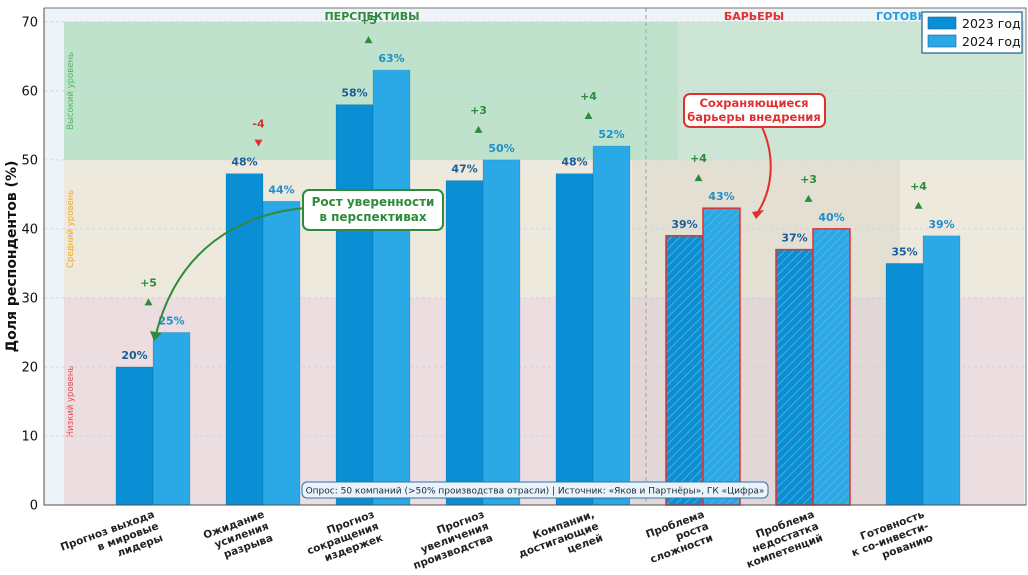 This screenshot has height=575, width=1028. What do you see at coordinates (34, 506) in the screenshot?
I see `y-tick-label: 0` at bounding box center [34, 506].